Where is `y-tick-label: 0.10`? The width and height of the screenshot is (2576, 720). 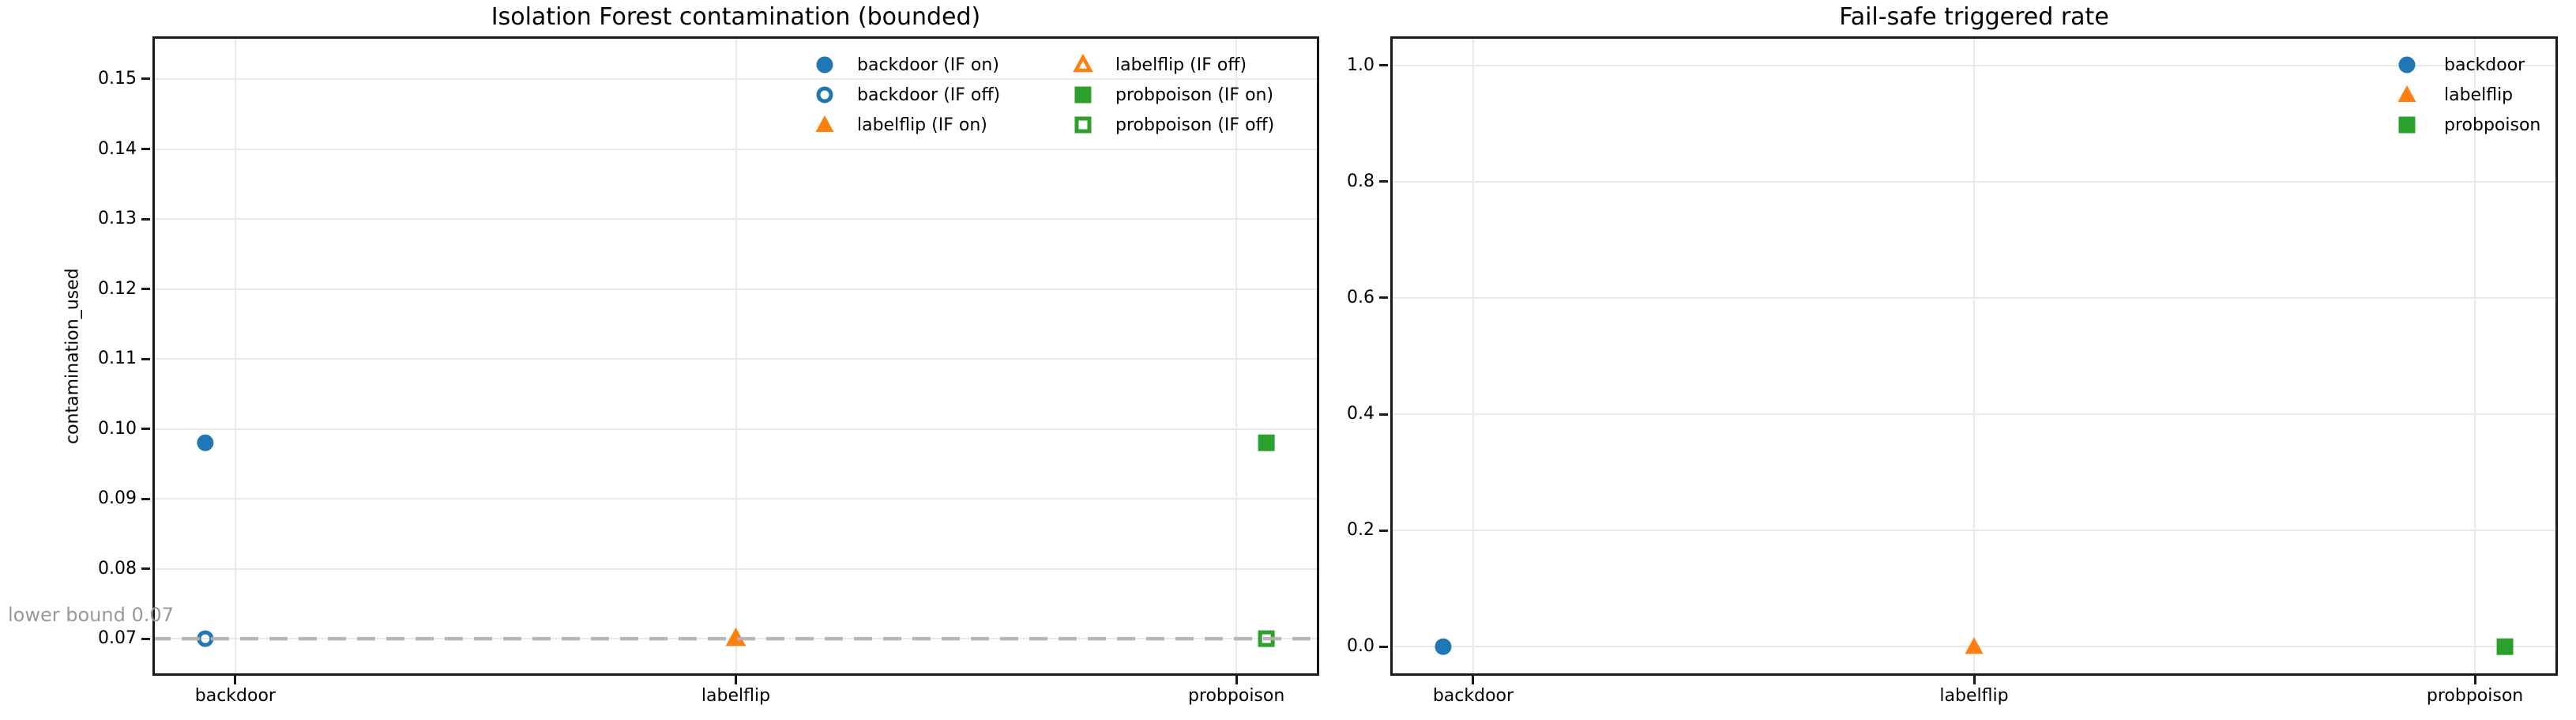
y-tick-label: 0.10 is located at coordinates (117, 428).